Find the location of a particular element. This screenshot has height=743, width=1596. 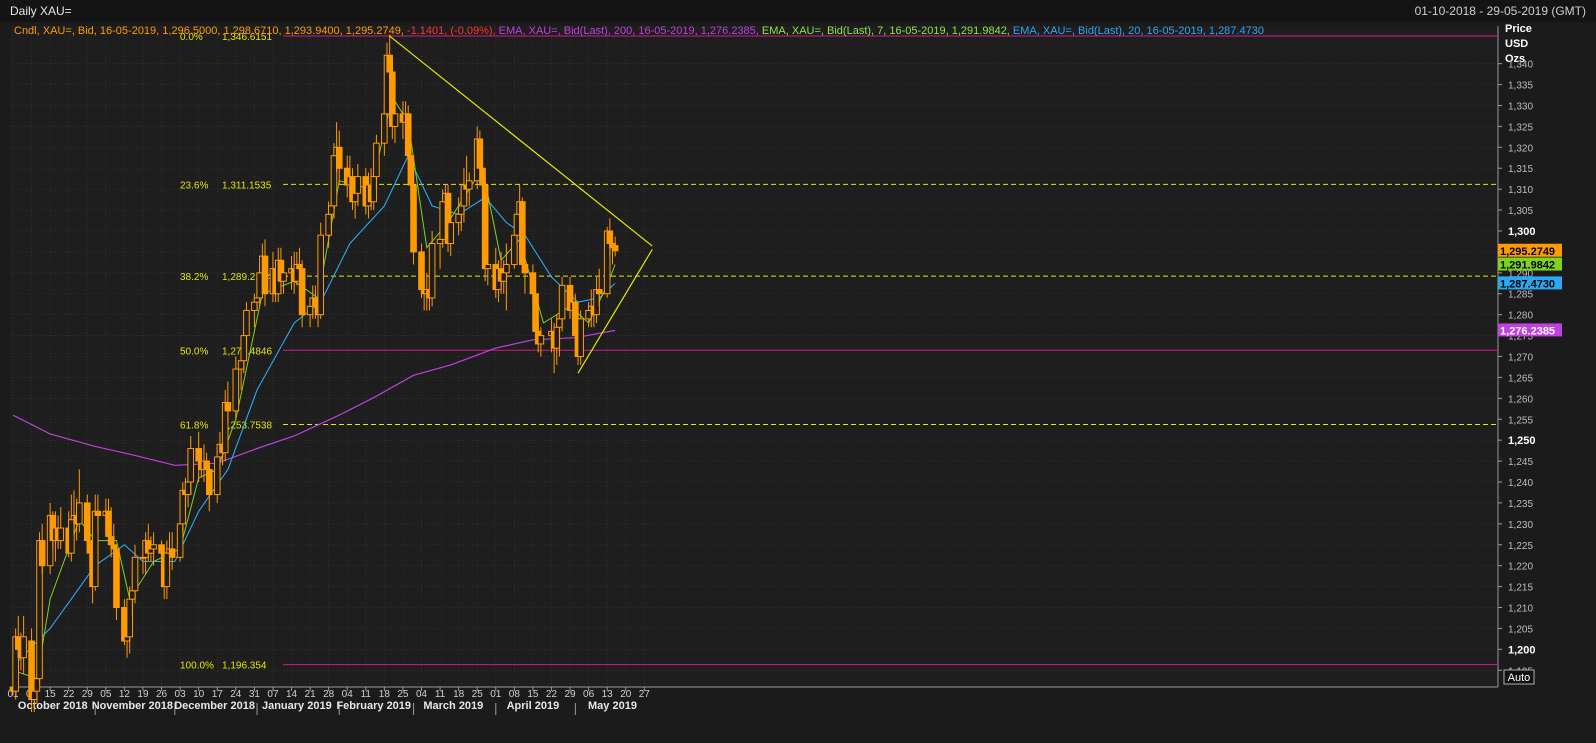

x-tick-label: 27 is located at coordinates (645, 694).